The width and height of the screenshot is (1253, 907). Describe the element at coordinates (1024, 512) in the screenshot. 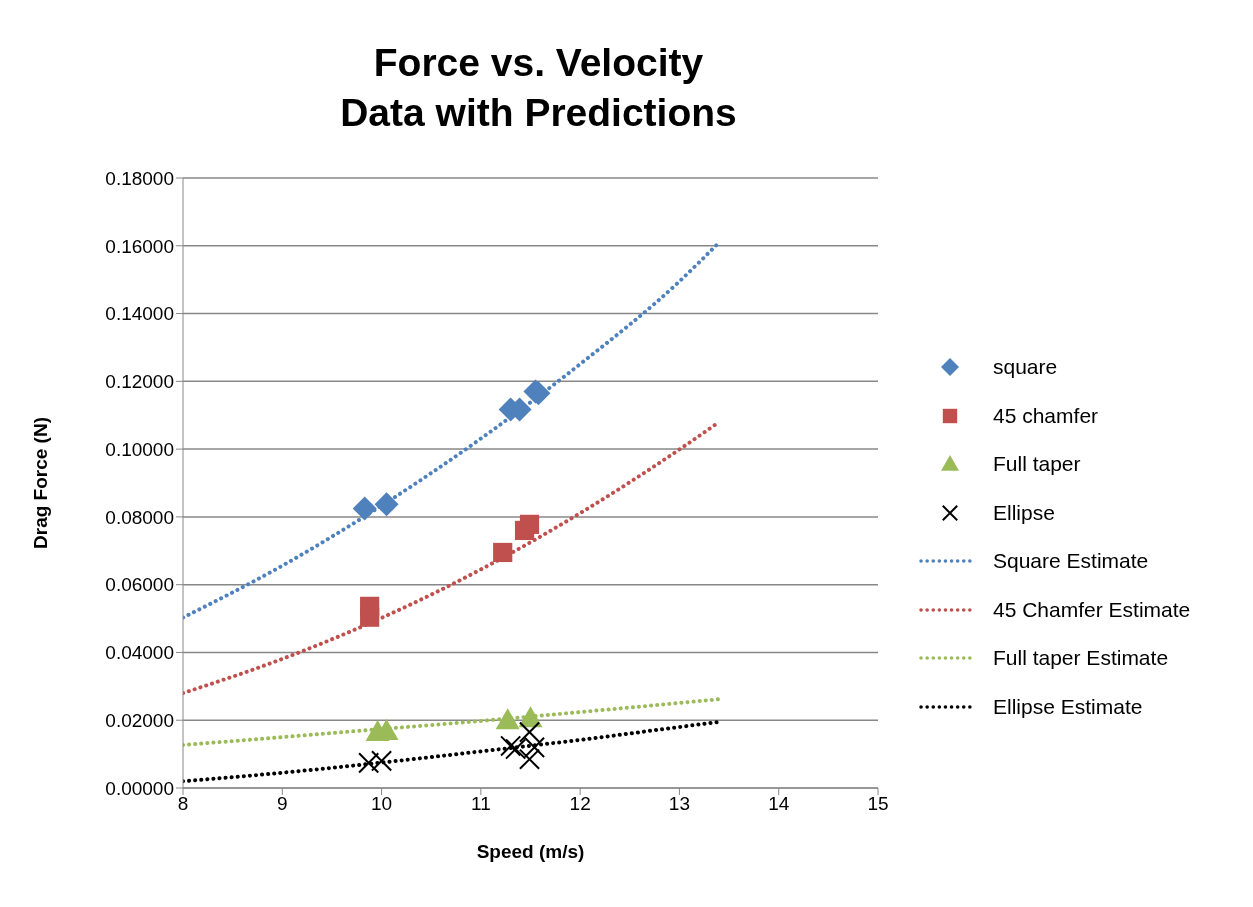

I see `legend-label: Ellipse` at that location.